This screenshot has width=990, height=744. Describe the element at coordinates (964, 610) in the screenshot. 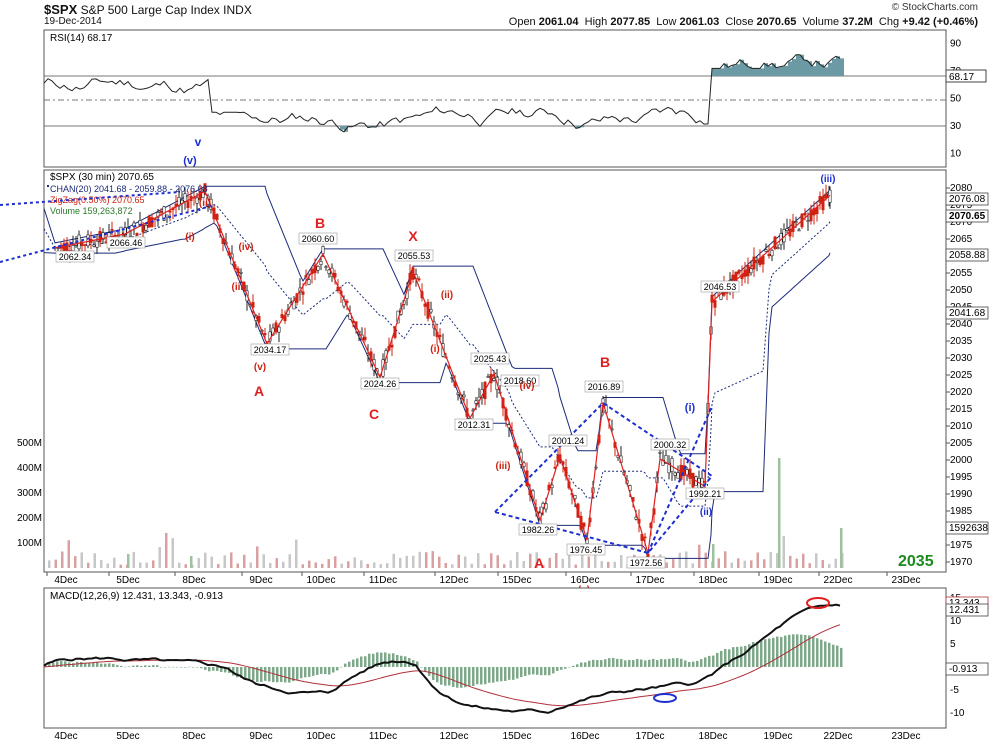

I see `macd-tag: 12.431` at that location.